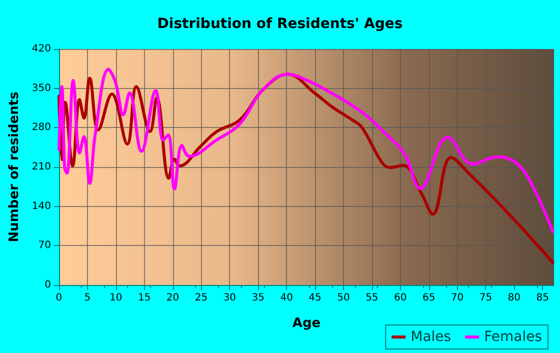  Describe the element at coordinates (44, 246) in the screenshot. I see `y-tick-label: 70` at that location.